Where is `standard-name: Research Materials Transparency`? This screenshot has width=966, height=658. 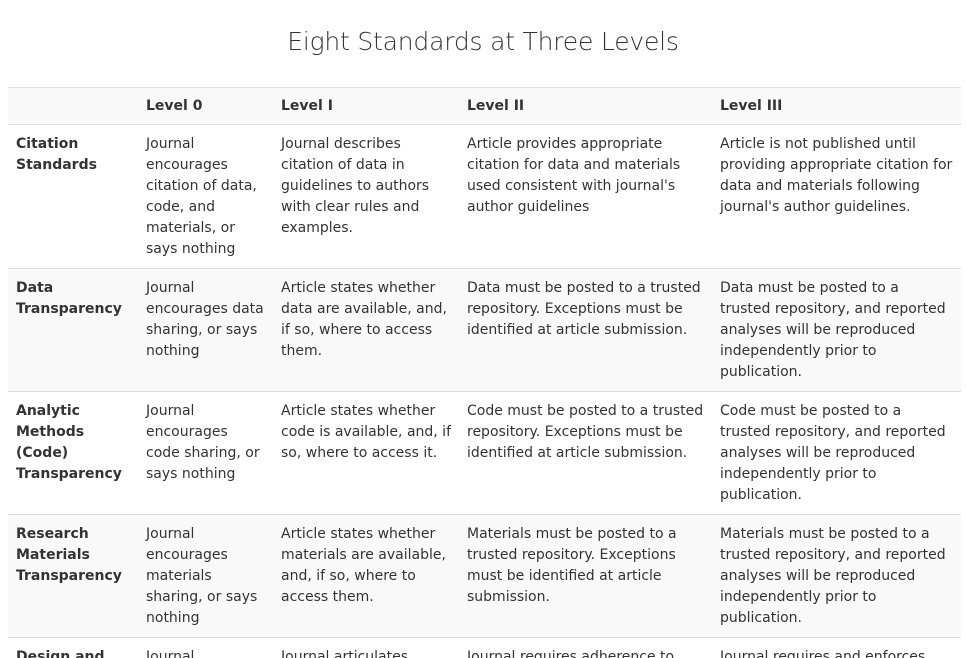 standard-name: Research Materials Transparency is located at coordinates (73, 576).